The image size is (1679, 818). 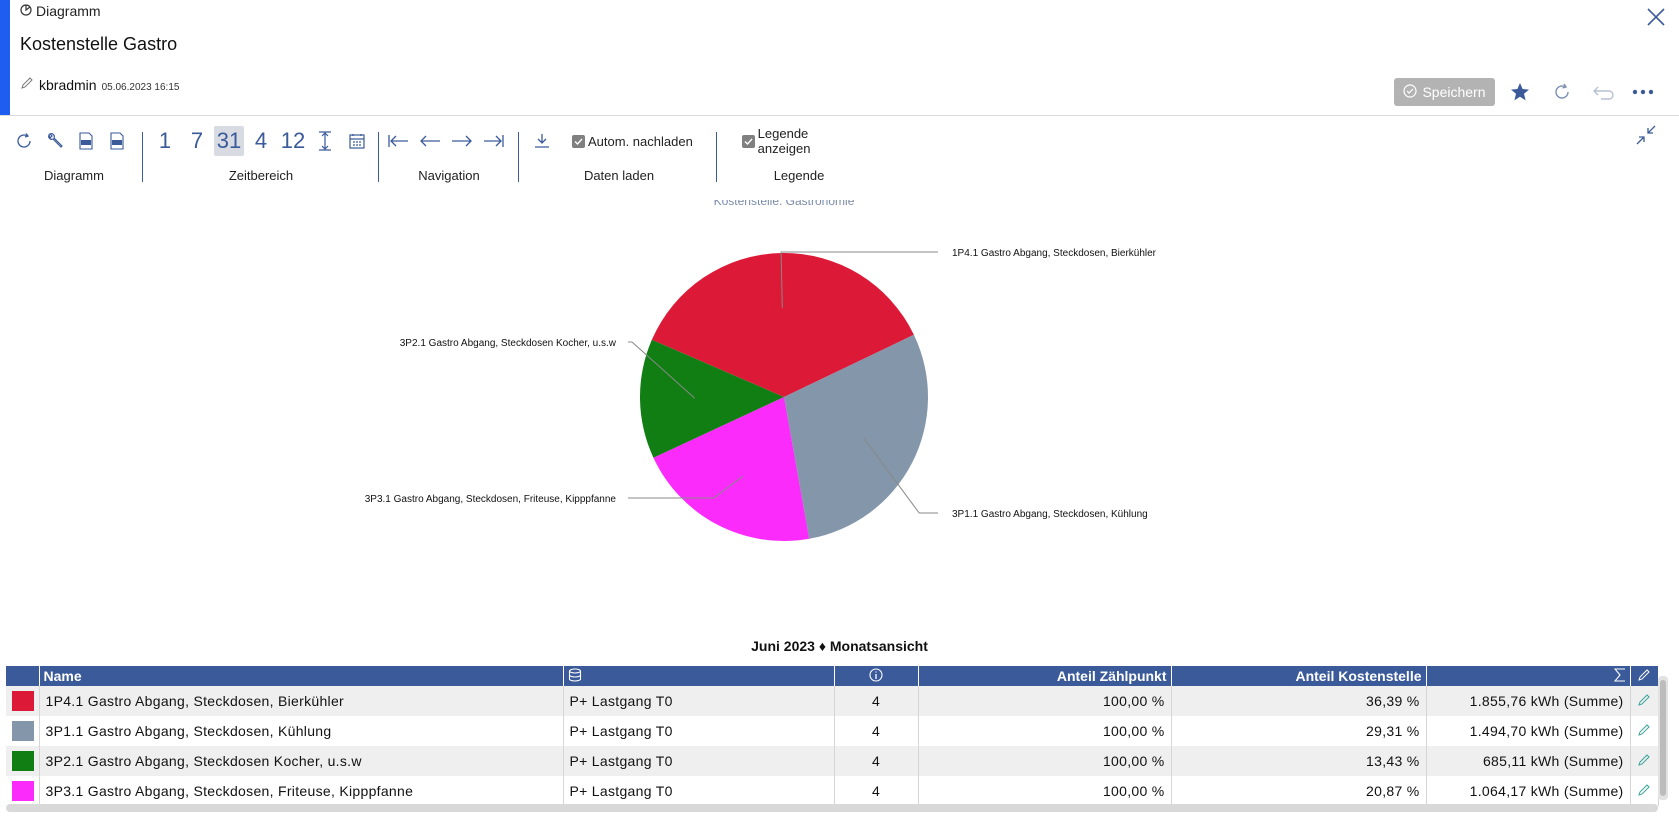 What do you see at coordinates (876, 676) in the screenshot?
I see `header-info` at bounding box center [876, 676].